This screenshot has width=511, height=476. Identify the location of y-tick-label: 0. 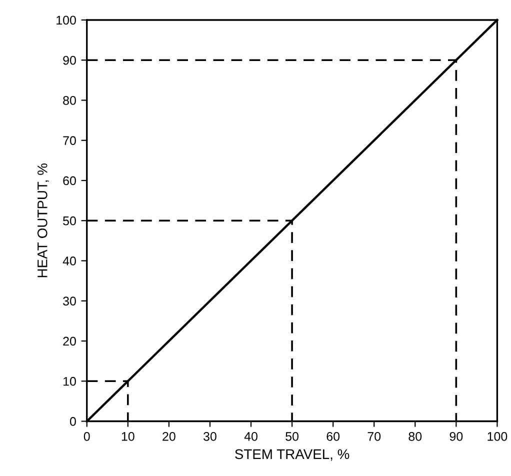
(73, 421).